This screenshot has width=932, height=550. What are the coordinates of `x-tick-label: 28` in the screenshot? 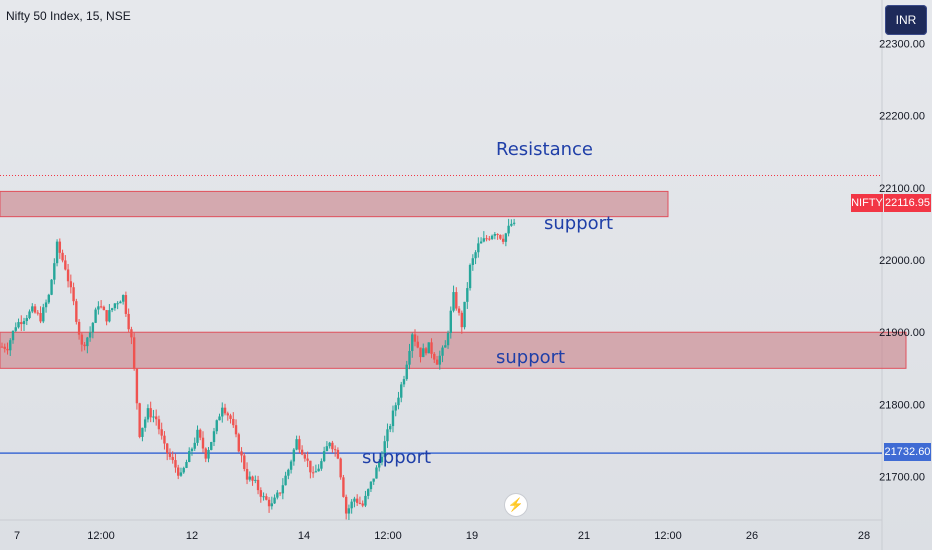 It's located at (864, 536).